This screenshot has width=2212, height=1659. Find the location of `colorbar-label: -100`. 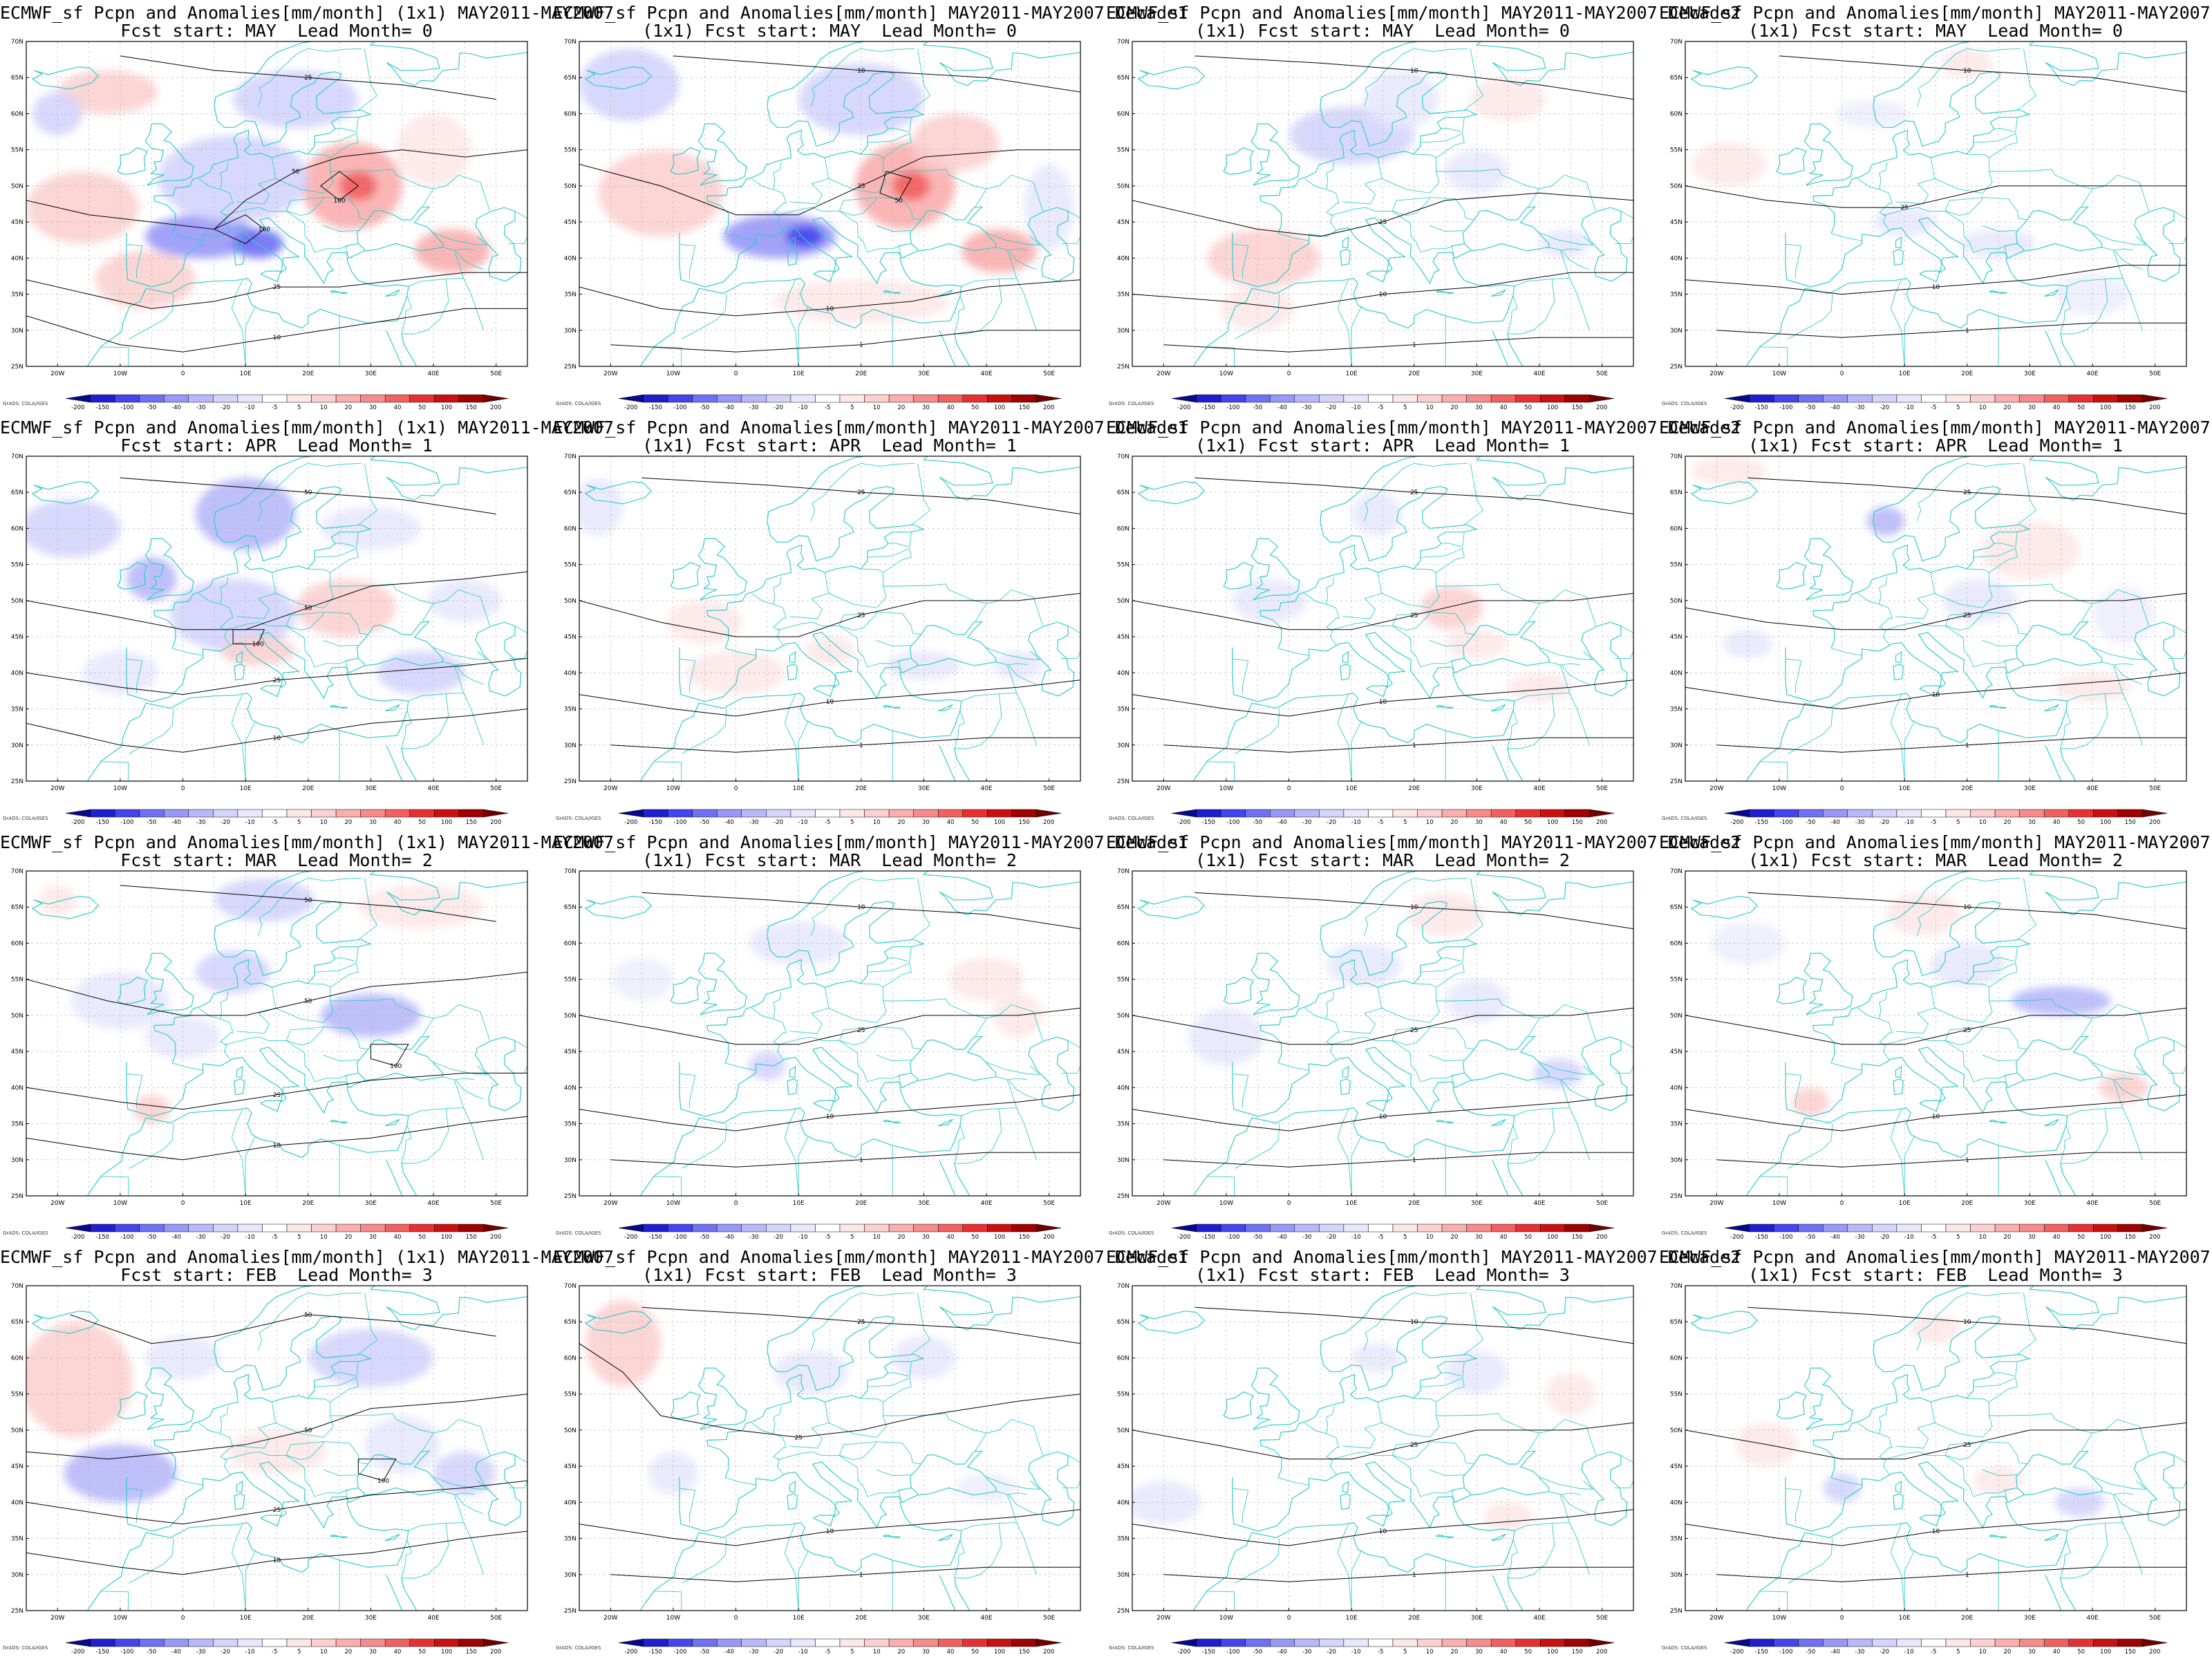

colorbar-label: -100 is located at coordinates (1232, 1237).